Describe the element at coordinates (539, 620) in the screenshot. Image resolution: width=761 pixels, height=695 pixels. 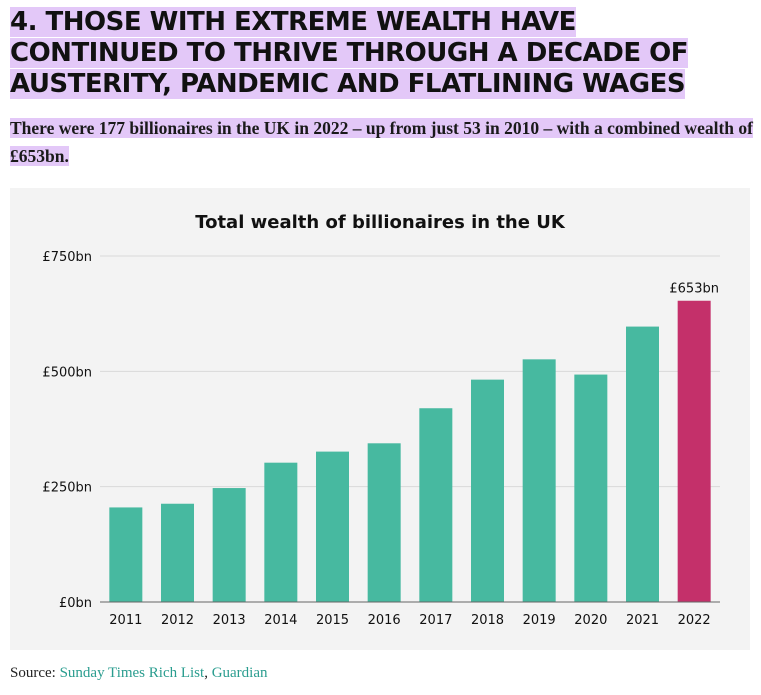
I see `x-tick-label: 2019` at that location.